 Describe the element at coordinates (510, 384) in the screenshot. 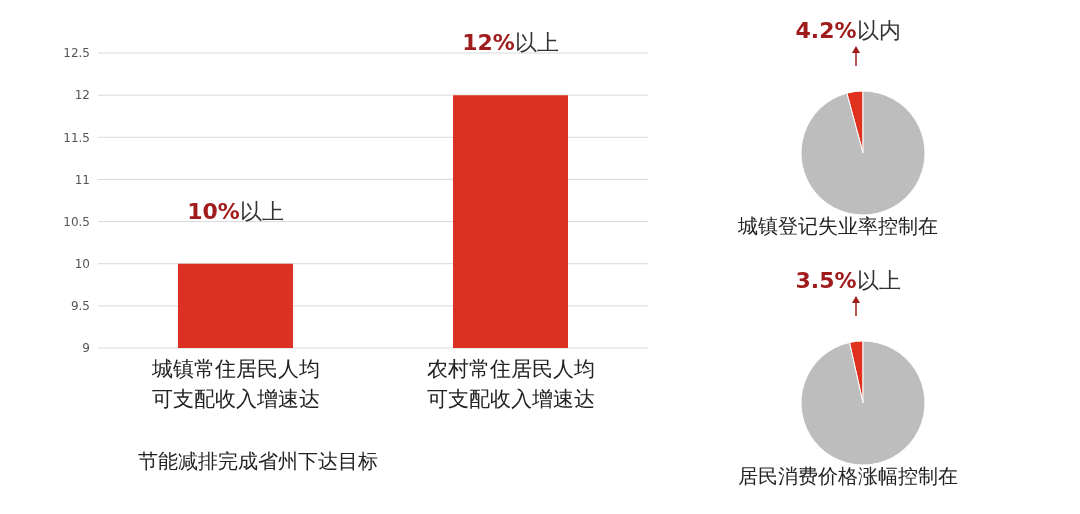

I see `x-tick-label: 农村常住居民人均可支配收入增速达` at that location.